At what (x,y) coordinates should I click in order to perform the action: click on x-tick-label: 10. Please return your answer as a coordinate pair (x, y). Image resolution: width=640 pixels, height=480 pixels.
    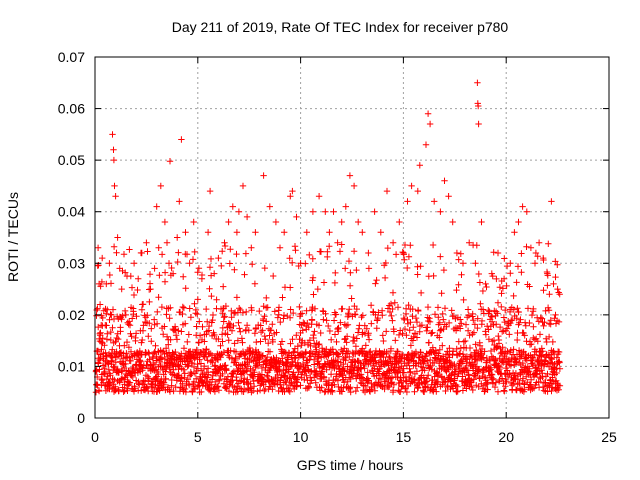
    Looking at the image, I should click on (301, 437).